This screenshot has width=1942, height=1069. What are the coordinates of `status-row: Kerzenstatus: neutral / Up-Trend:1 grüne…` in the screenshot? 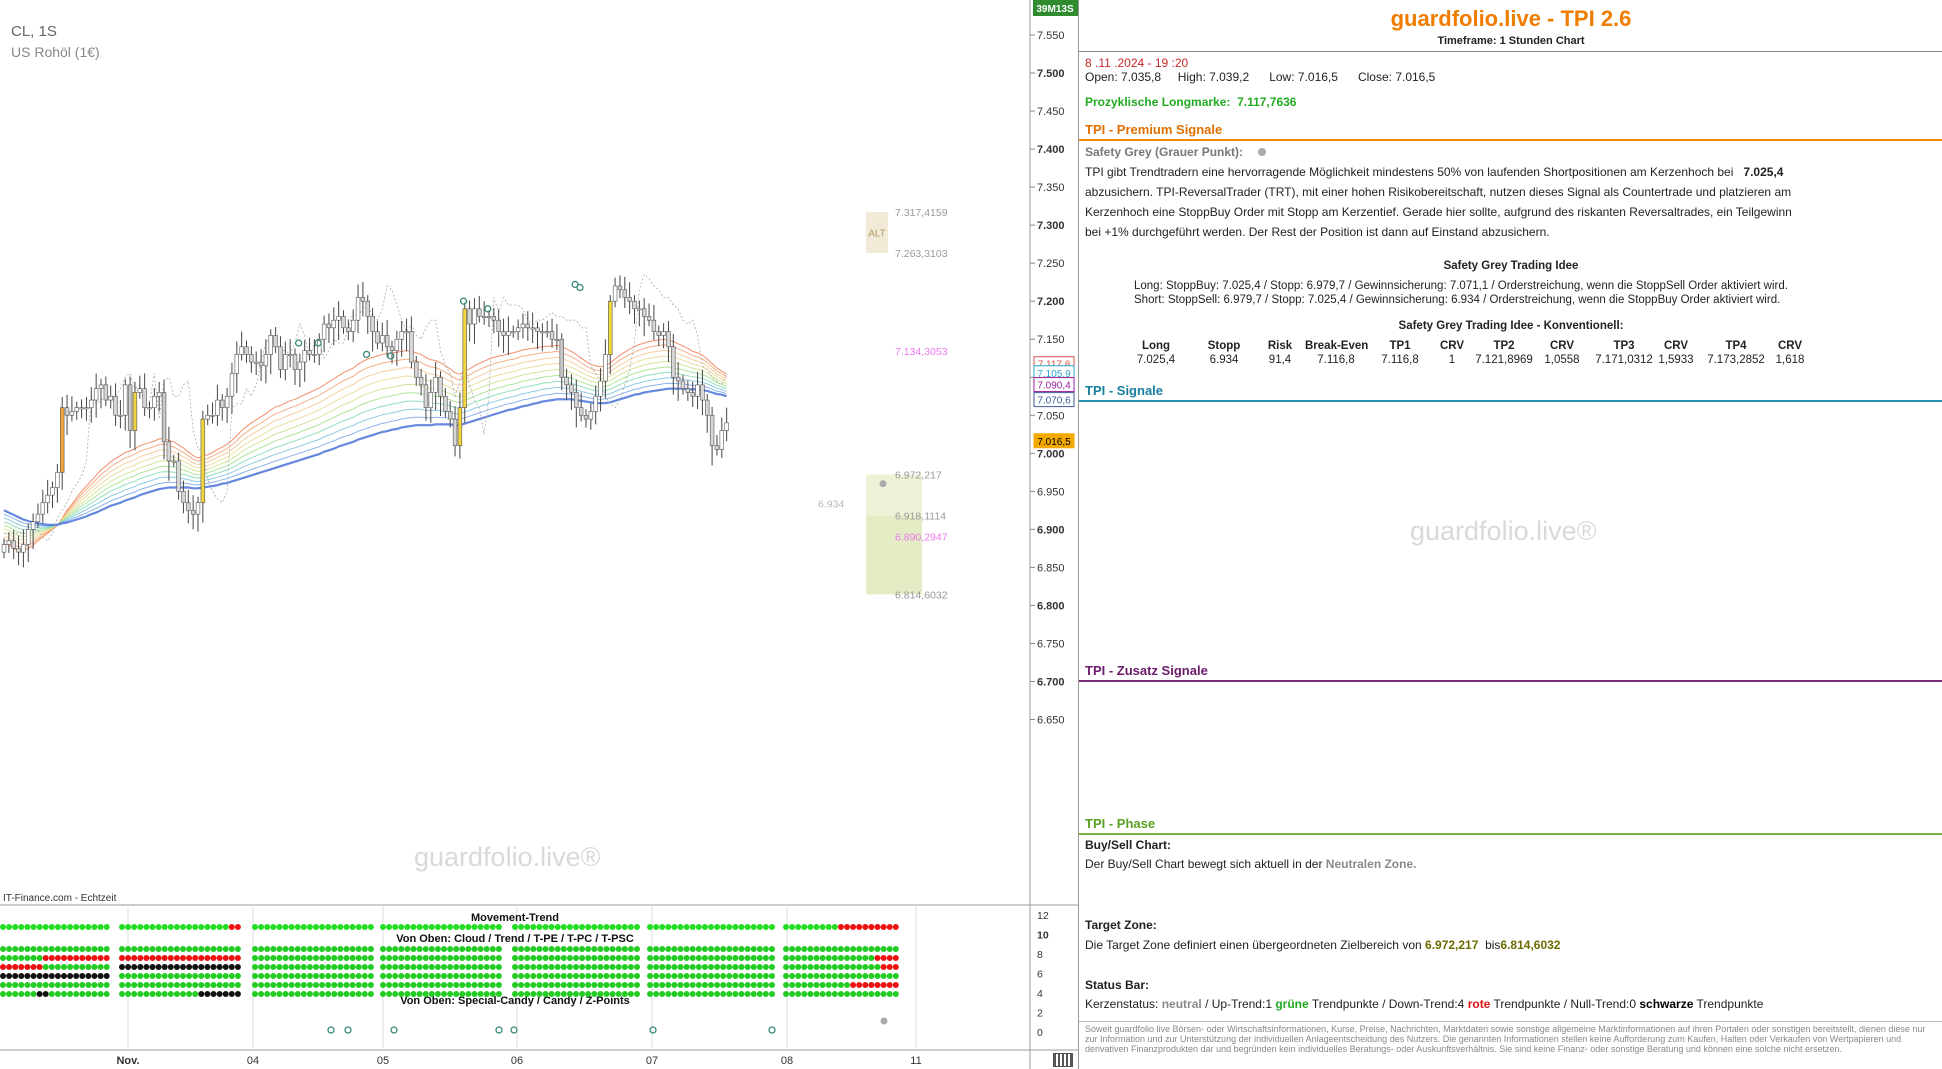 It's located at (1424, 1004).